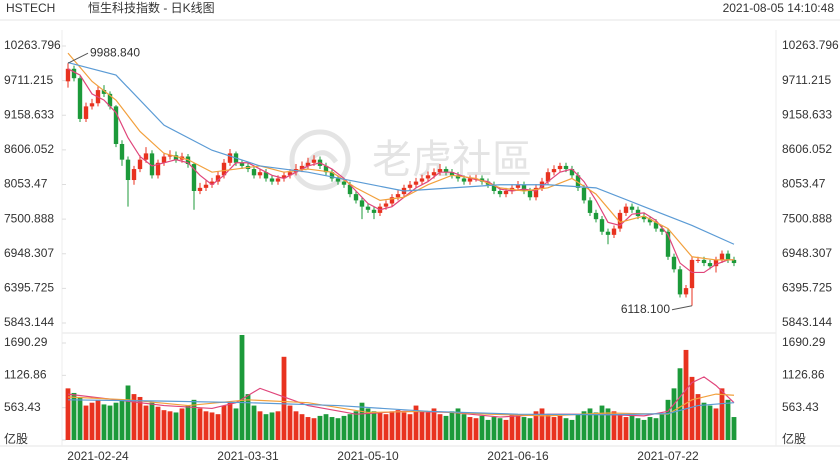 The height and width of the screenshot is (470, 840). What do you see at coordinates (29, 218) in the screenshot?
I see `y-tick-label: 7500.888` at bounding box center [29, 218].